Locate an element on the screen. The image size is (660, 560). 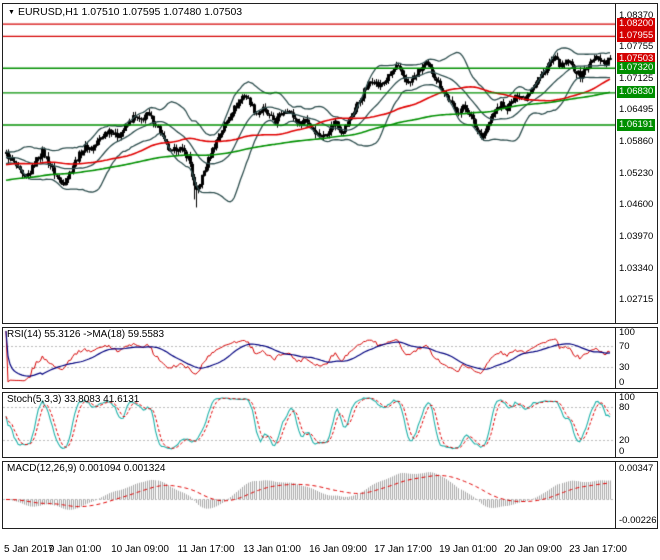
price-tick: 1.06495 is located at coordinates (636, 110).